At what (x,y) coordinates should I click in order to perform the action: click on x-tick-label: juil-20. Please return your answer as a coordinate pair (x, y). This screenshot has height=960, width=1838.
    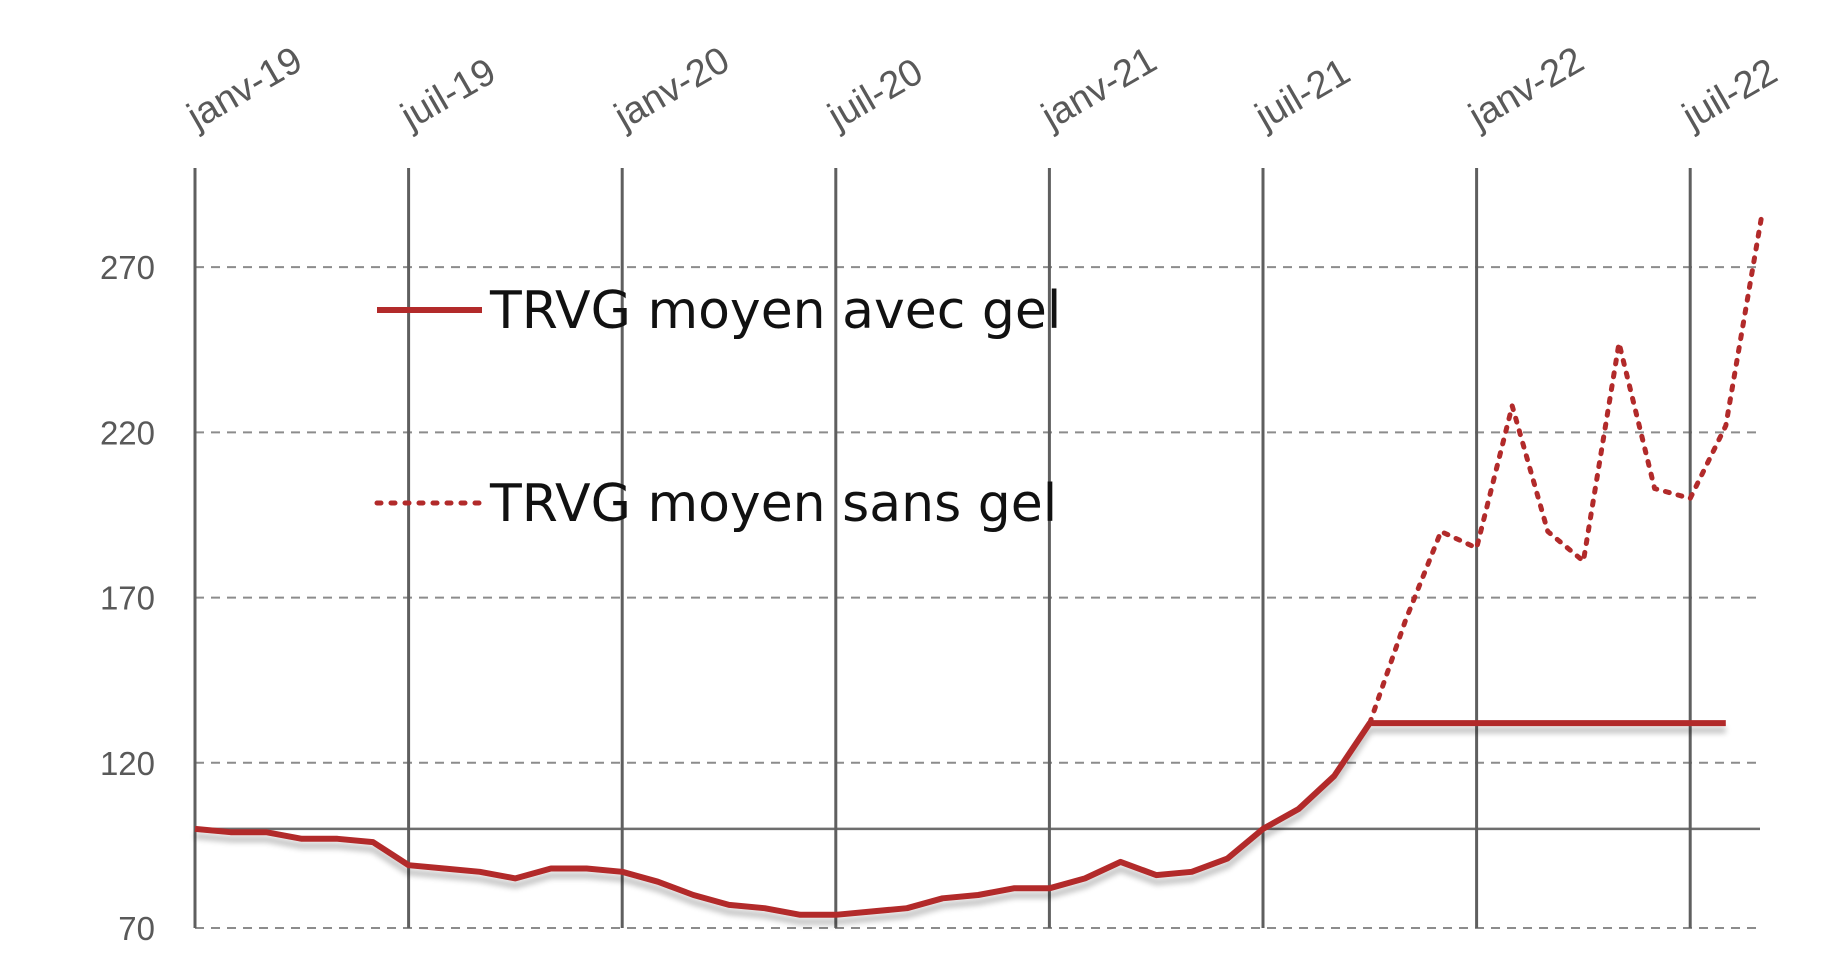
    Looking at the image, I should click on (875, 95).